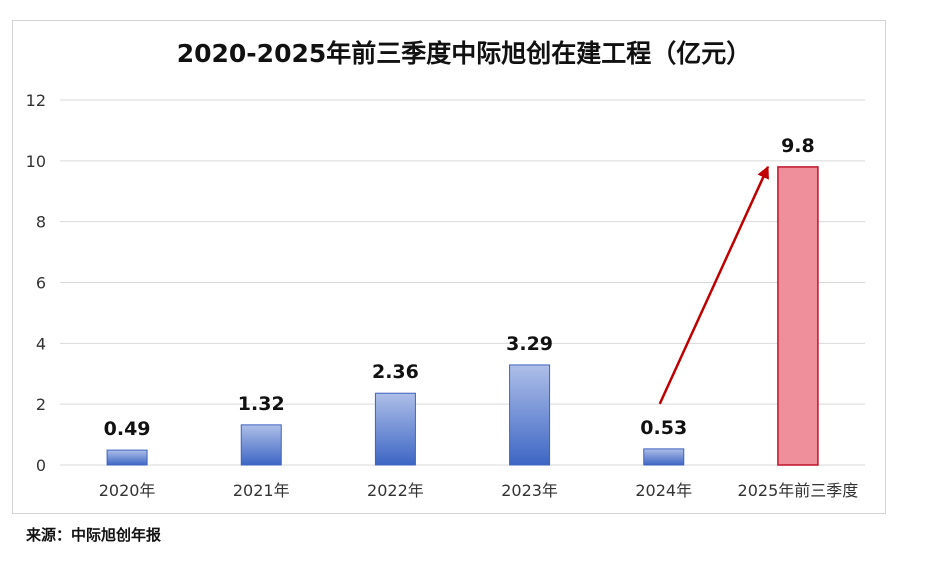 The width and height of the screenshot is (928, 563). What do you see at coordinates (41, 343) in the screenshot?
I see `y-tick-label: 4` at bounding box center [41, 343].